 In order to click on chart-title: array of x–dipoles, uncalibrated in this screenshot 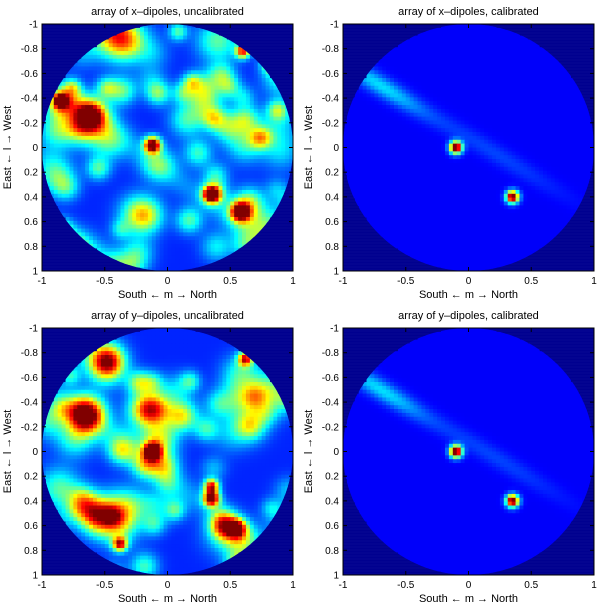, I will do `click(167, 12)`.